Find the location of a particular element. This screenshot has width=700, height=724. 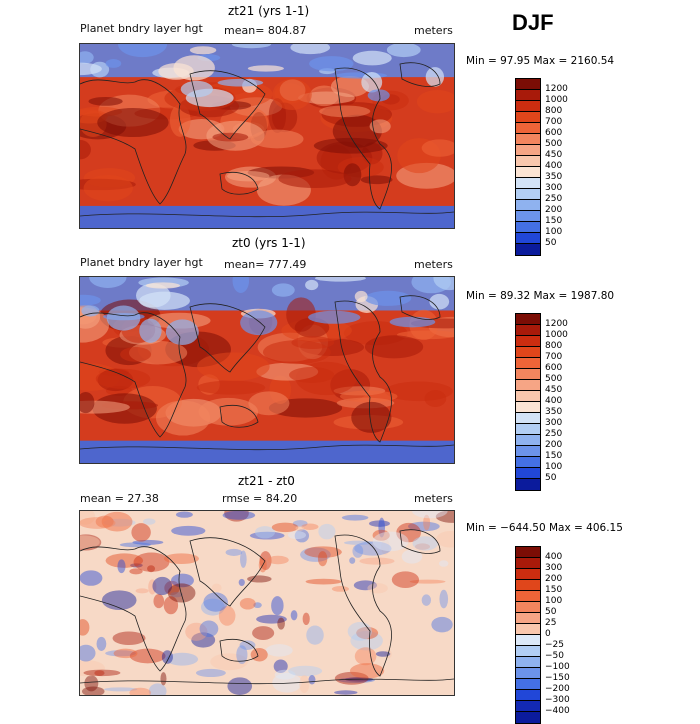

colorbar-tick-label: 450 is located at coordinates (554, 390).